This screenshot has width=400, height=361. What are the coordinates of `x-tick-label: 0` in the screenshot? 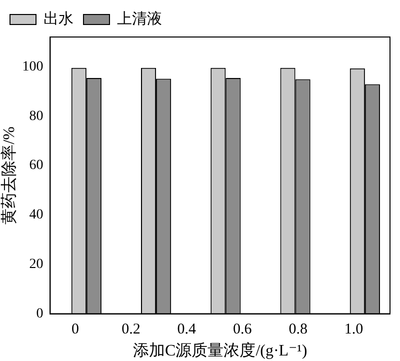 It's located at (76, 330).